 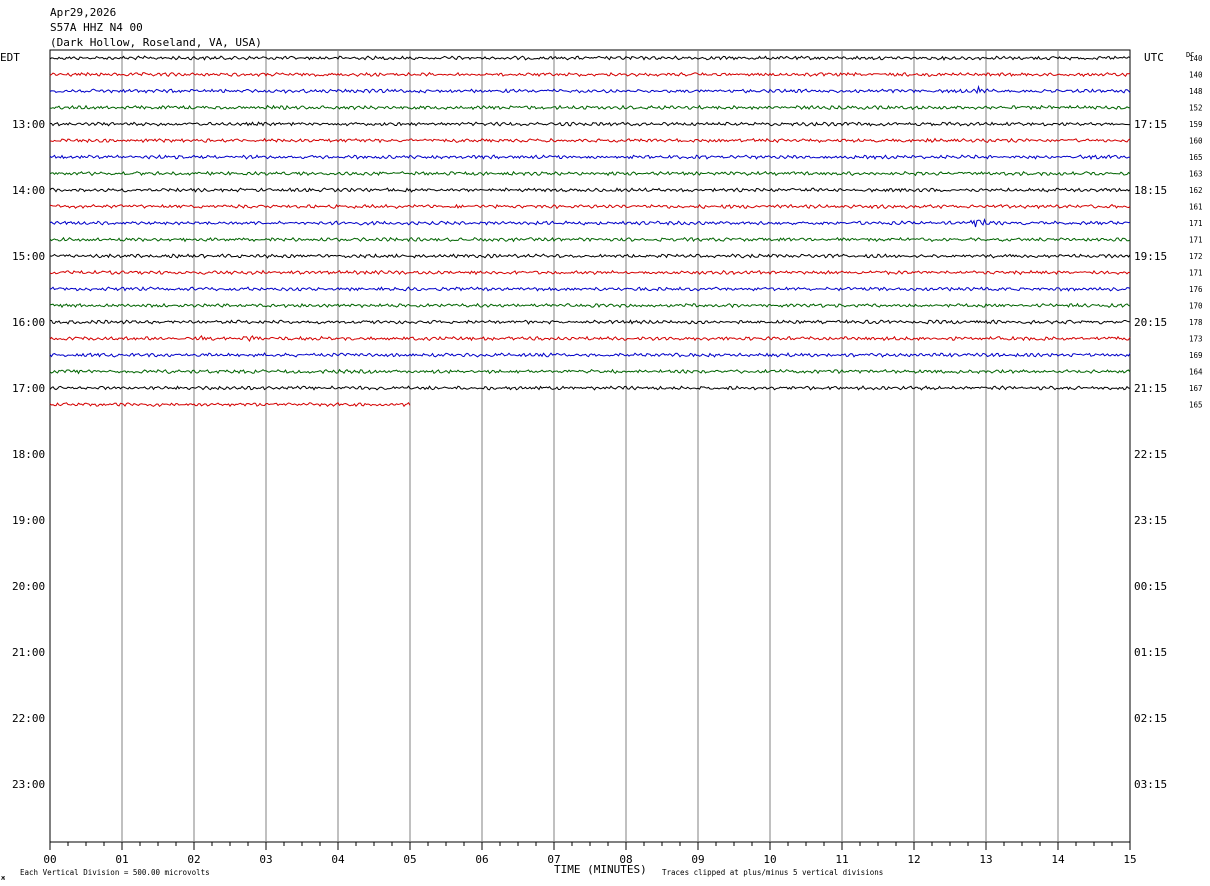 I want to click on dc-offset-label: 170, so click(x=1196, y=306).